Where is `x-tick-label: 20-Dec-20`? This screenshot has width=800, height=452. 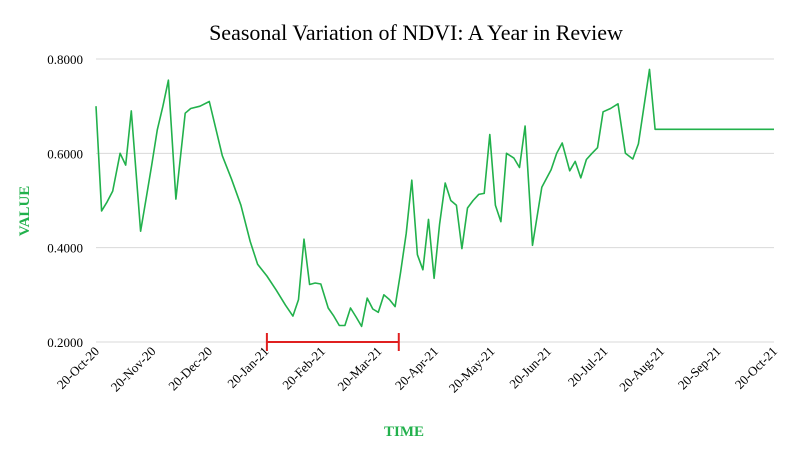
x-tick-label: 20-Dec-20 is located at coordinates (190, 369).